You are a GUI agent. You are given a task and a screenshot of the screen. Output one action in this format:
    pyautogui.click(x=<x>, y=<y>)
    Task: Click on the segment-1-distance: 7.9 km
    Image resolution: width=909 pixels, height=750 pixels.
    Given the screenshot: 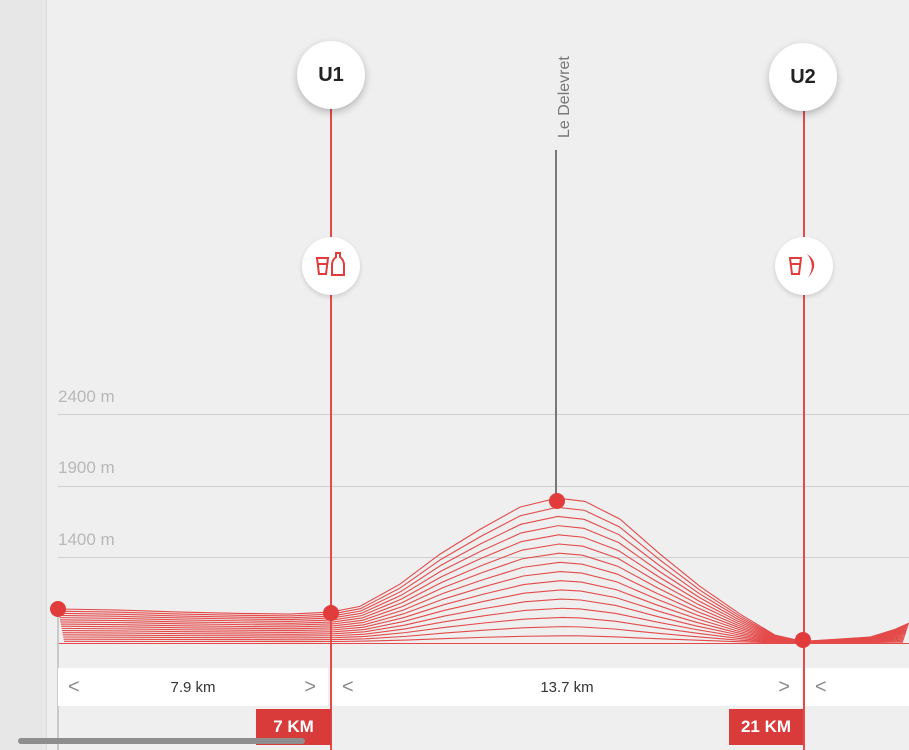 What is the action you would take?
    pyautogui.click(x=193, y=687)
    